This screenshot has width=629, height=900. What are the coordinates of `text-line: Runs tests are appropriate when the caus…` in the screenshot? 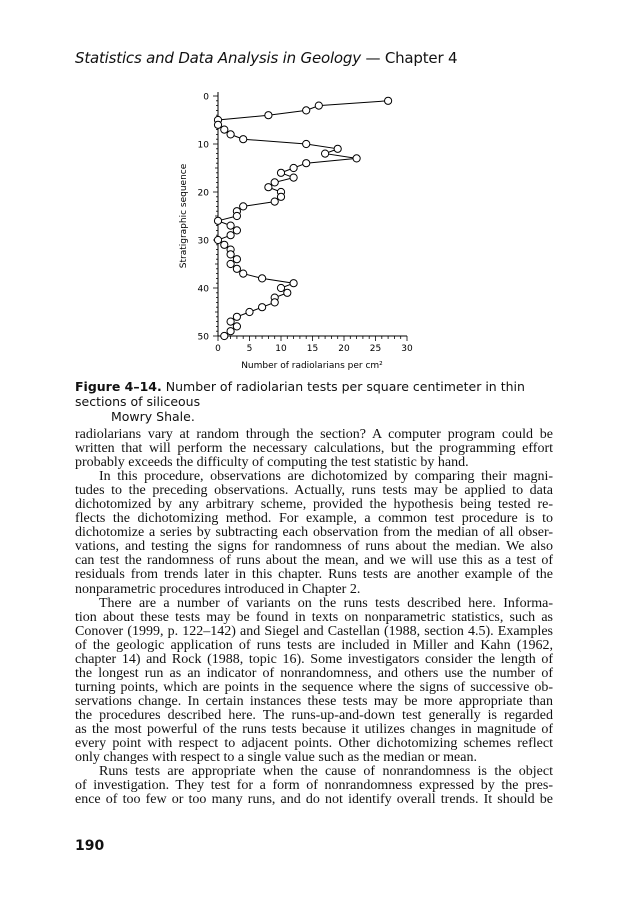 It's located at (326, 772).